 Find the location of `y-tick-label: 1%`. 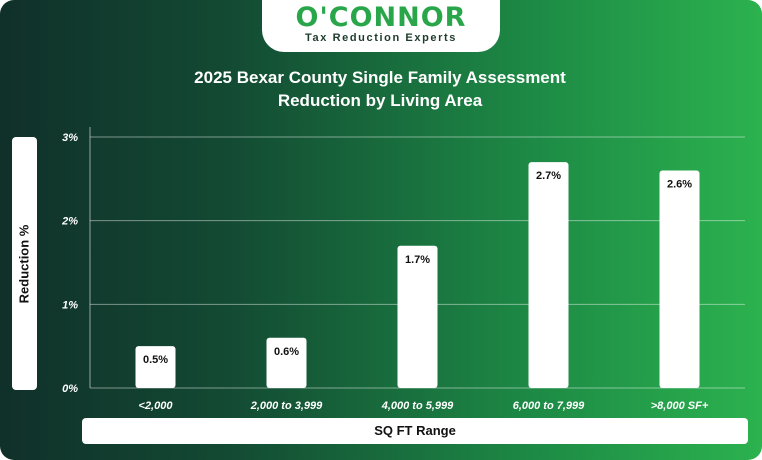

y-tick-label: 1% is located at coordinates (70, 305).